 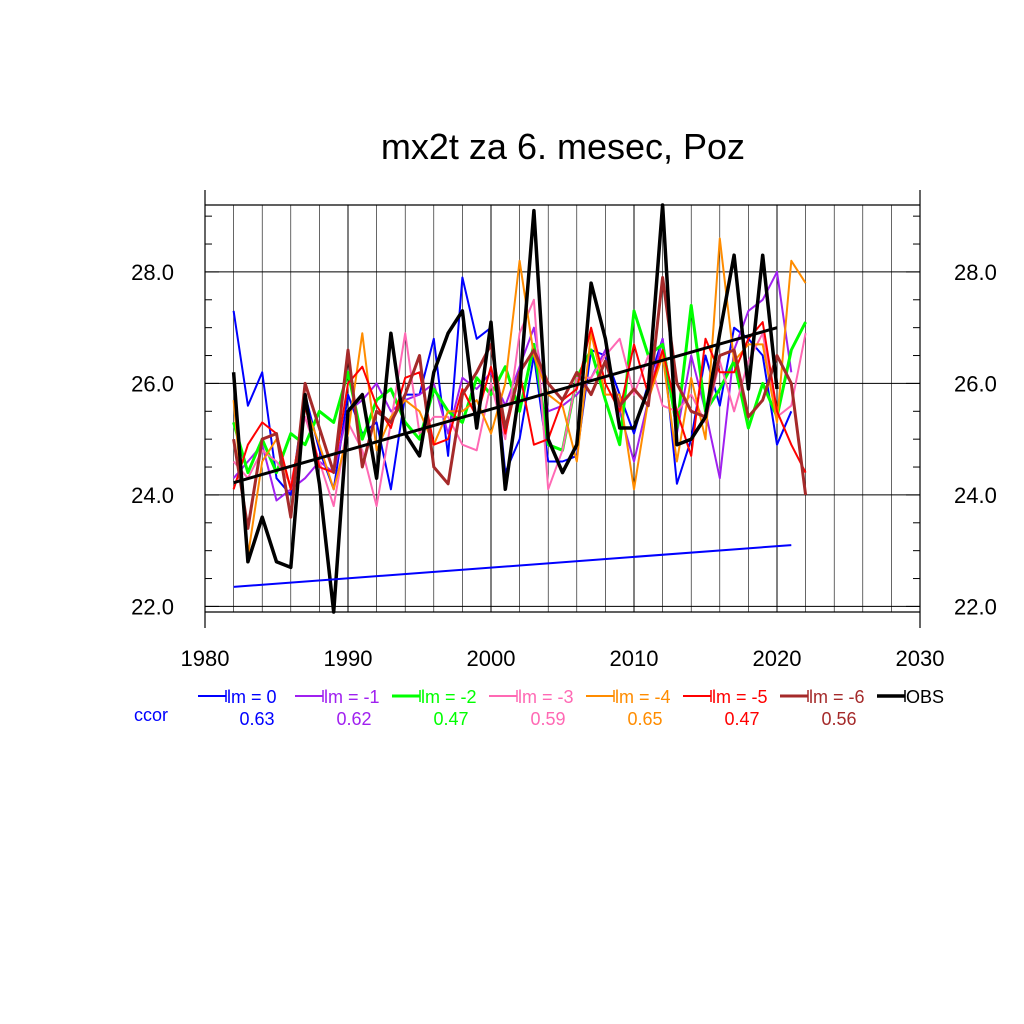 I want to click on ccor-value: 0.59, so click(x=547, y=719).